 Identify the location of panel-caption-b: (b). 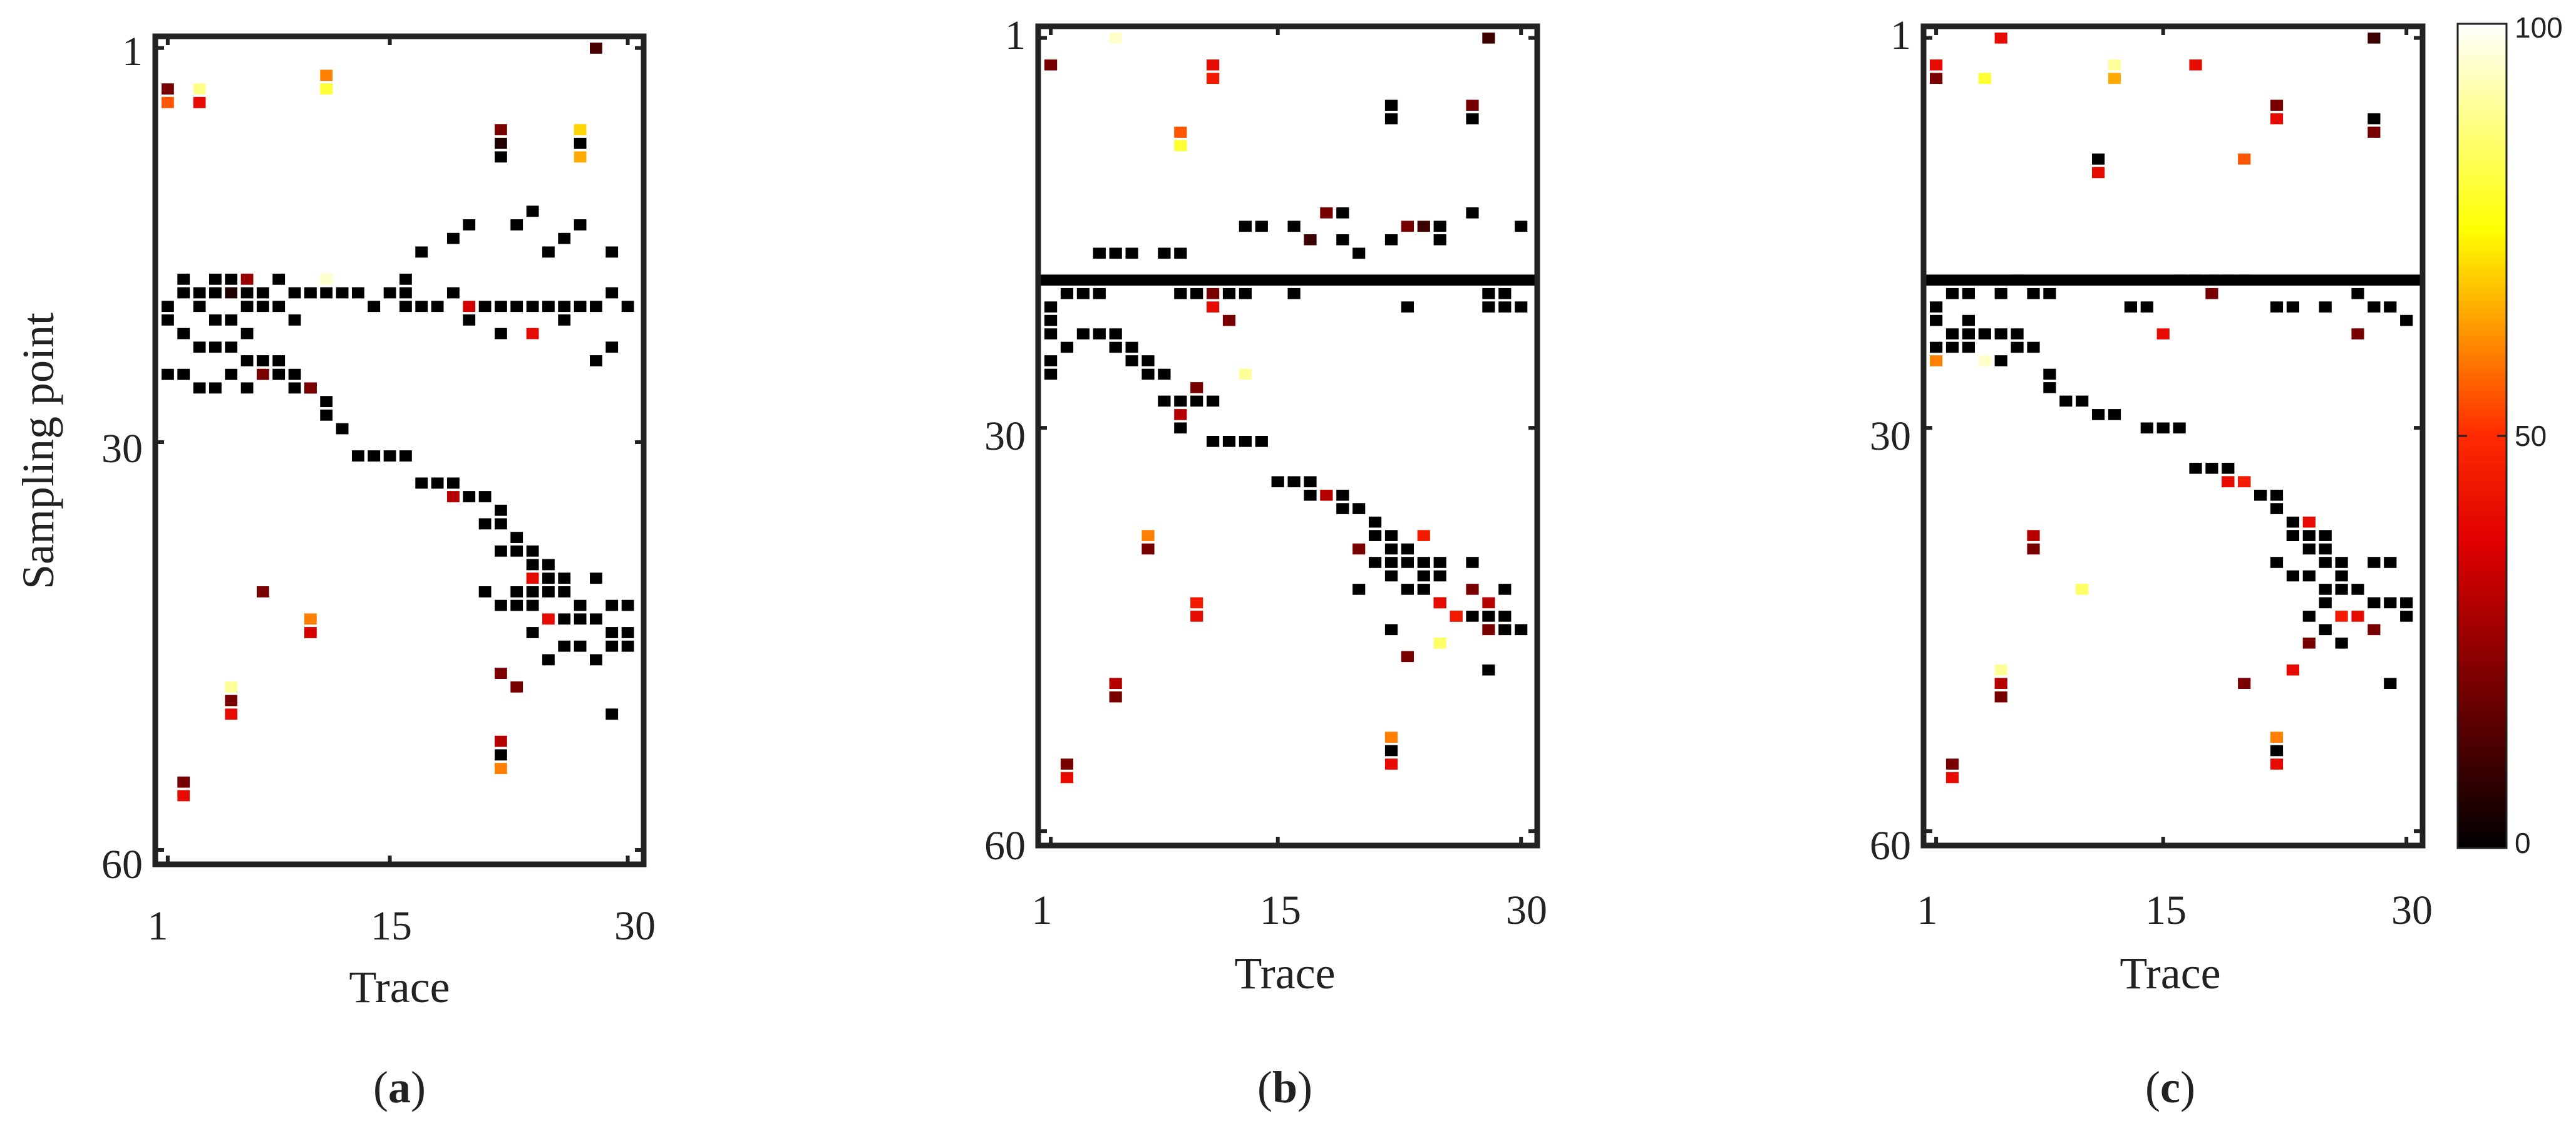
(1284, 1087).